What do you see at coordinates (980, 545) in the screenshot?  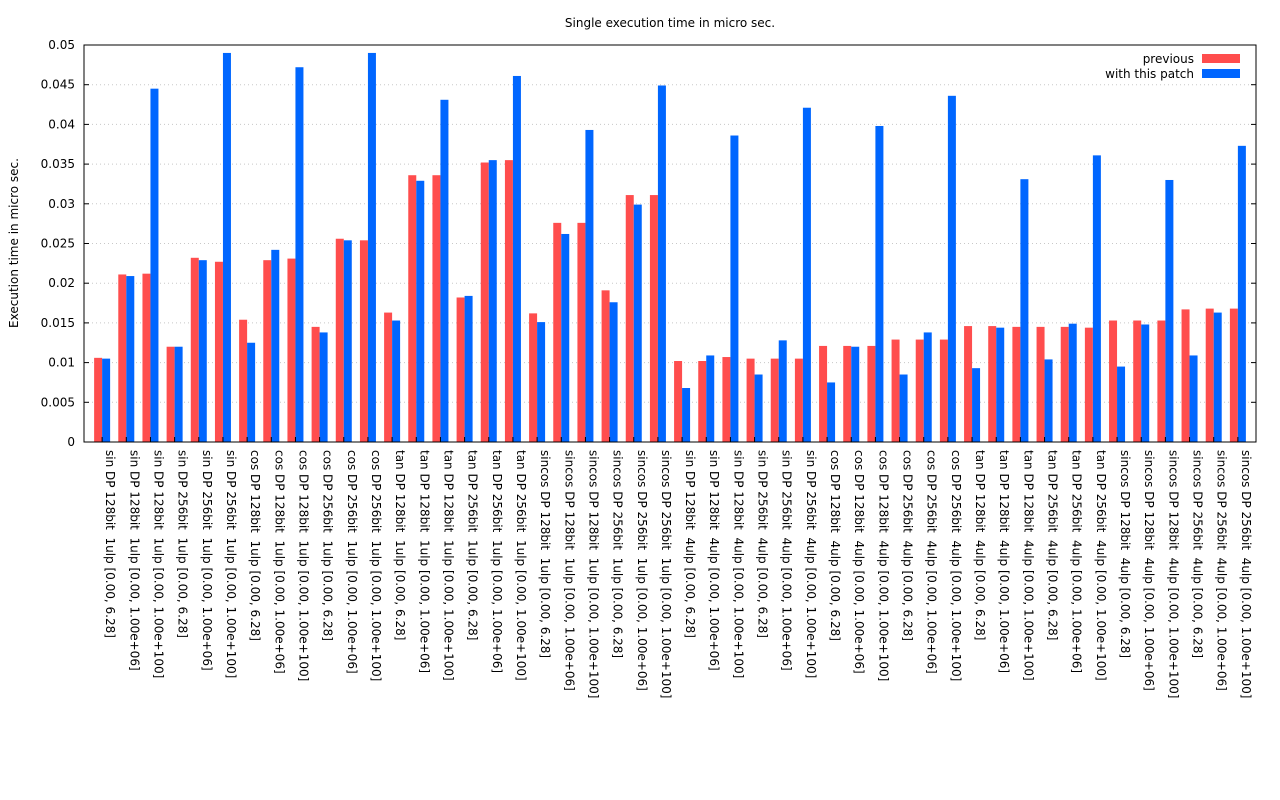 I see `x-tick-label: tan DP 128bit 4ulp [0.00, 6.28]` at bounding box center [980, 545].